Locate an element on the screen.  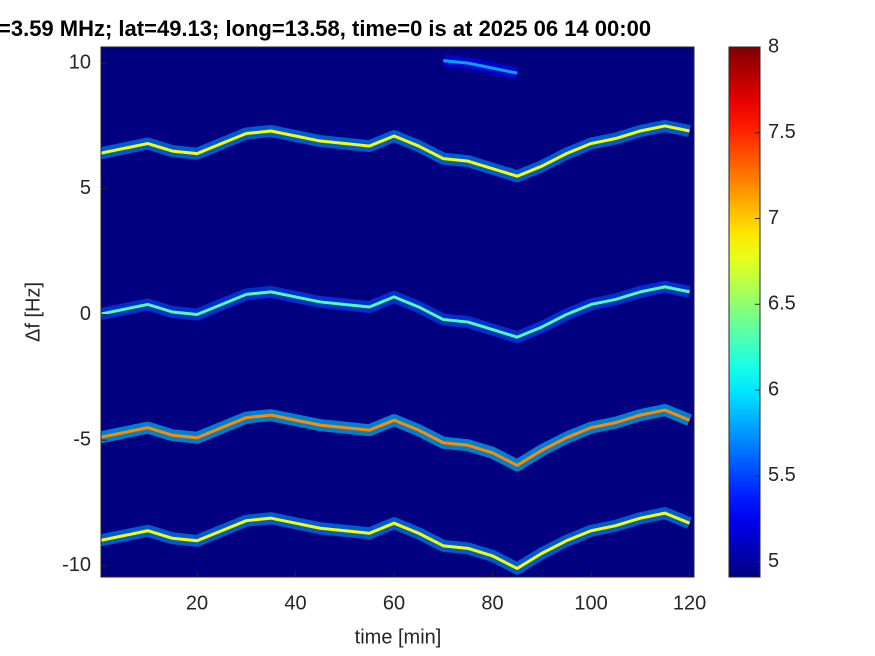
colorbar is located at coordinates (744, 312).